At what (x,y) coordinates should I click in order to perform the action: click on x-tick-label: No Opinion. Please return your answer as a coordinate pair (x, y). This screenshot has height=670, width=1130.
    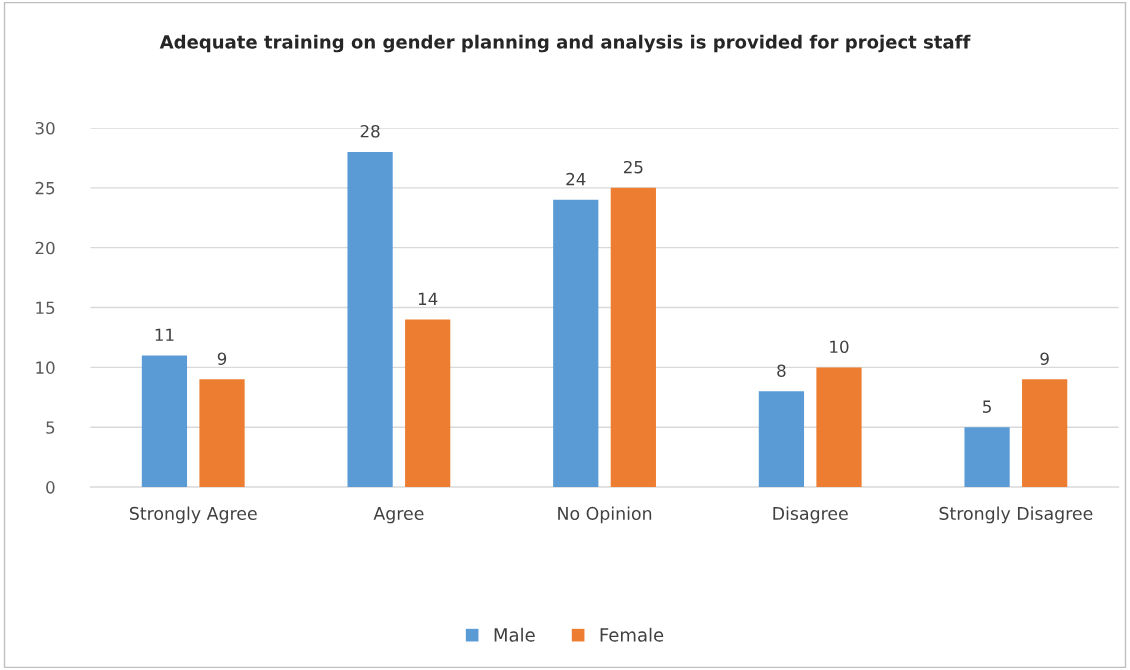
    Looking at the image, I should click on (605, 515).